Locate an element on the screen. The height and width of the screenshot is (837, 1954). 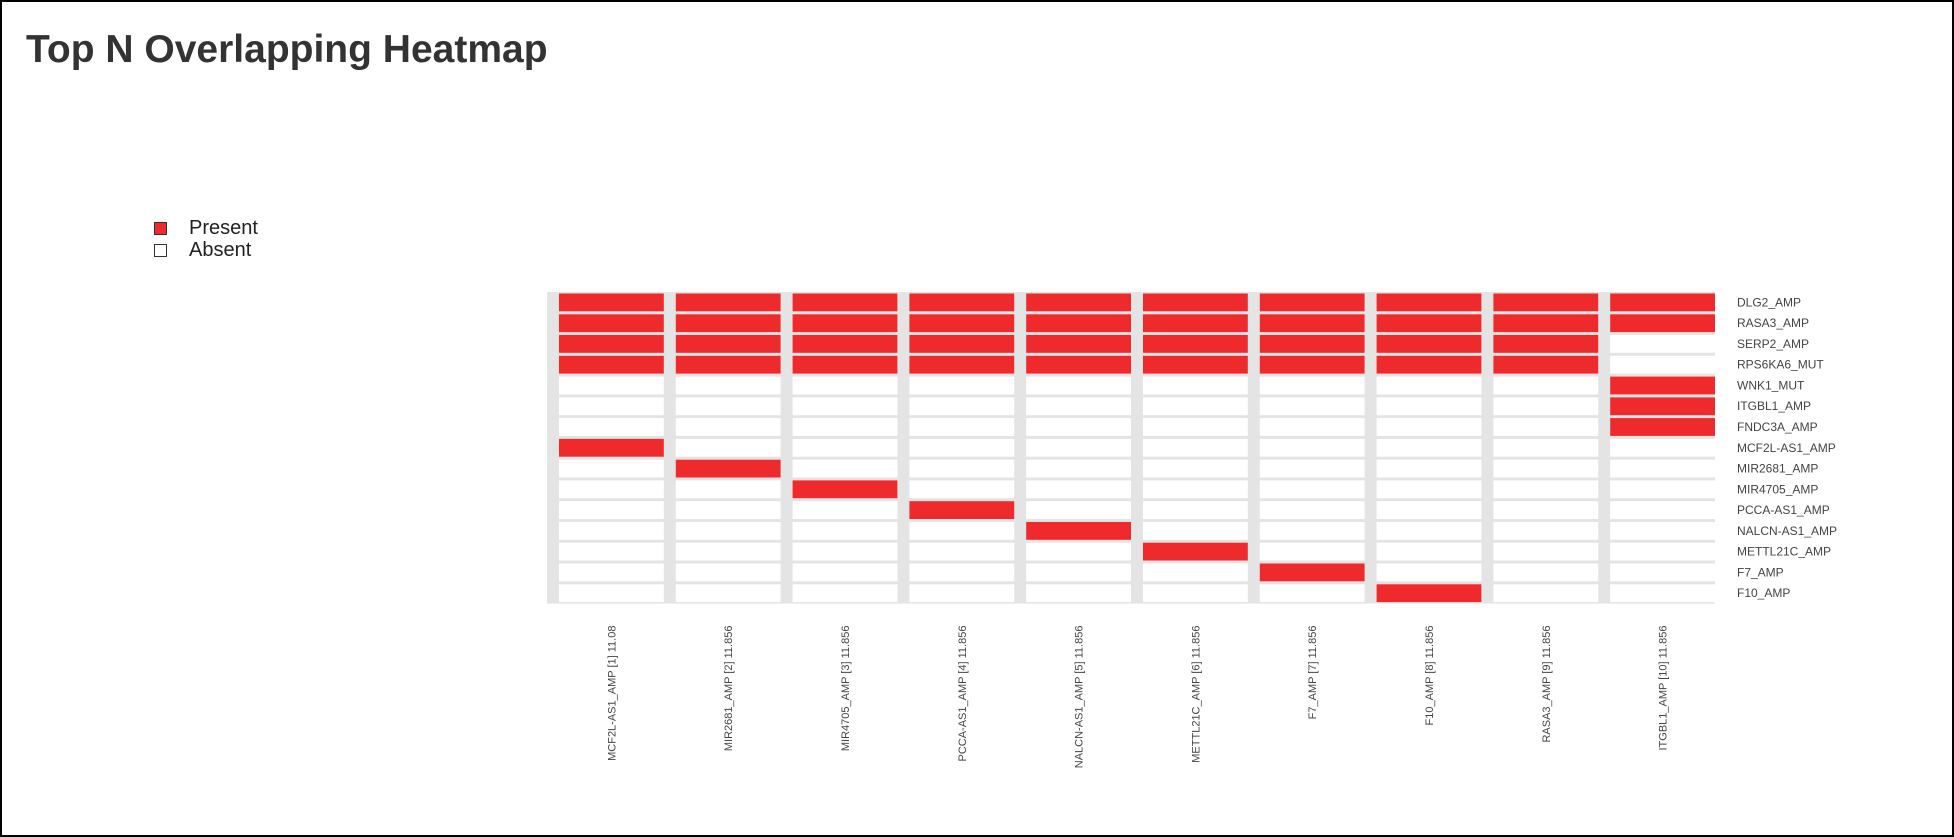
legend-label-present: Present is located at coordinates (223, 227).